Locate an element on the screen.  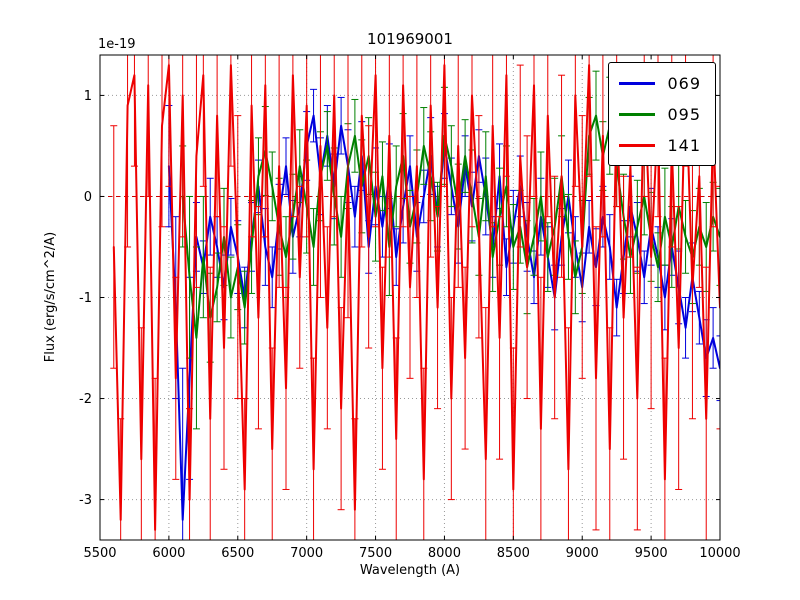
x-tick-label: 9000 is located at coordinates (582, 553).